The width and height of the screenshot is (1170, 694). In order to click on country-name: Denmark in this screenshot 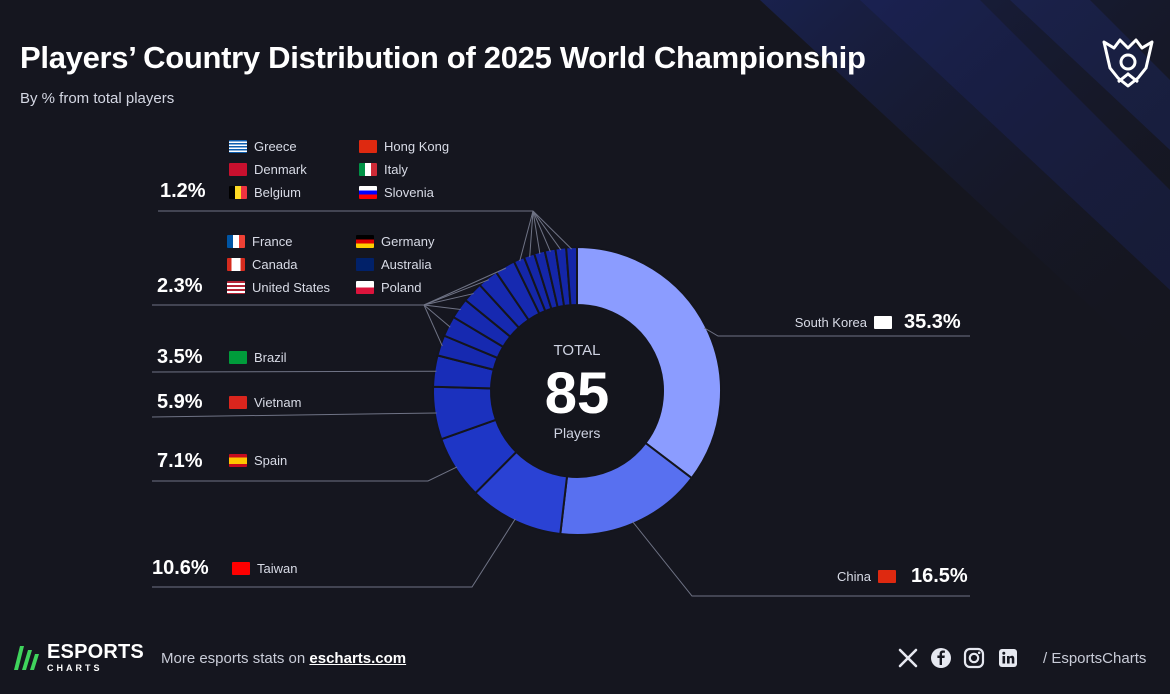, I will do `click(280, 169)`.